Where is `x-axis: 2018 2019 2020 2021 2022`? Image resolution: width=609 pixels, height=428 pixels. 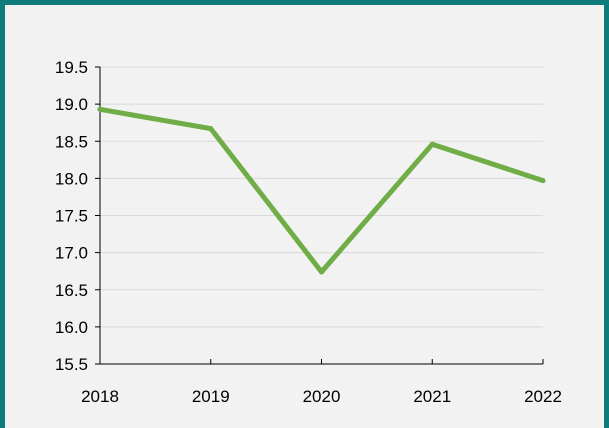 x-axis: 2018 2019 2020 2021 2022 is located at coordinates (321, 382).